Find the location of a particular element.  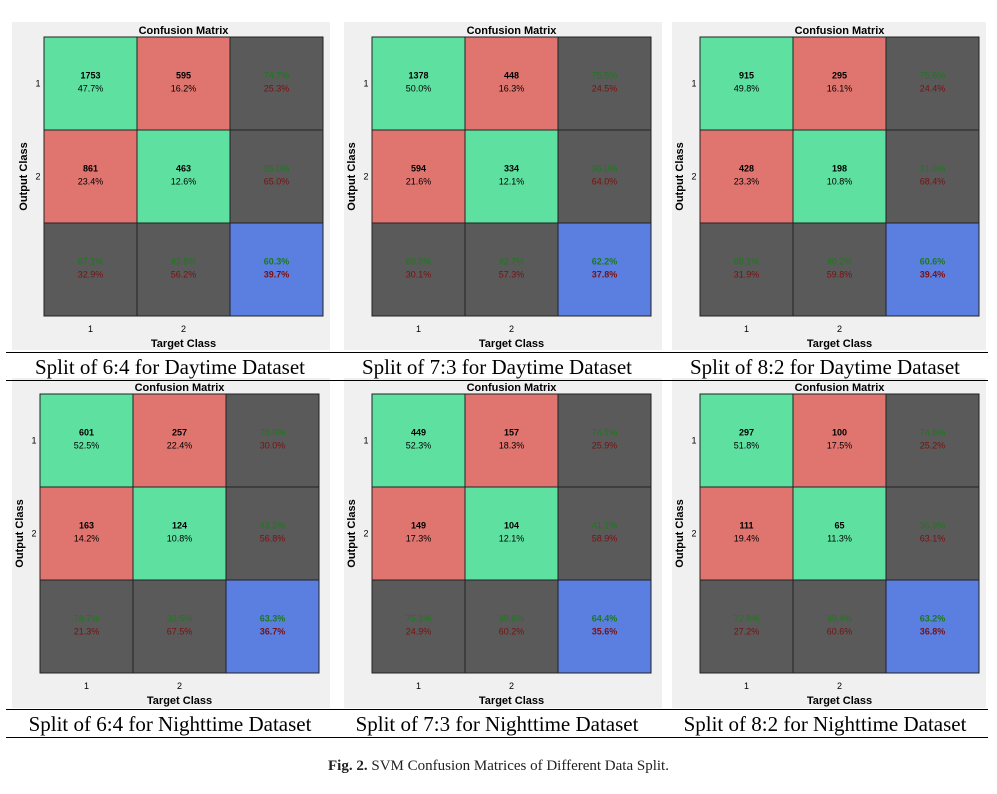

row-error: 58.9% is located at coordinates (605, 539).